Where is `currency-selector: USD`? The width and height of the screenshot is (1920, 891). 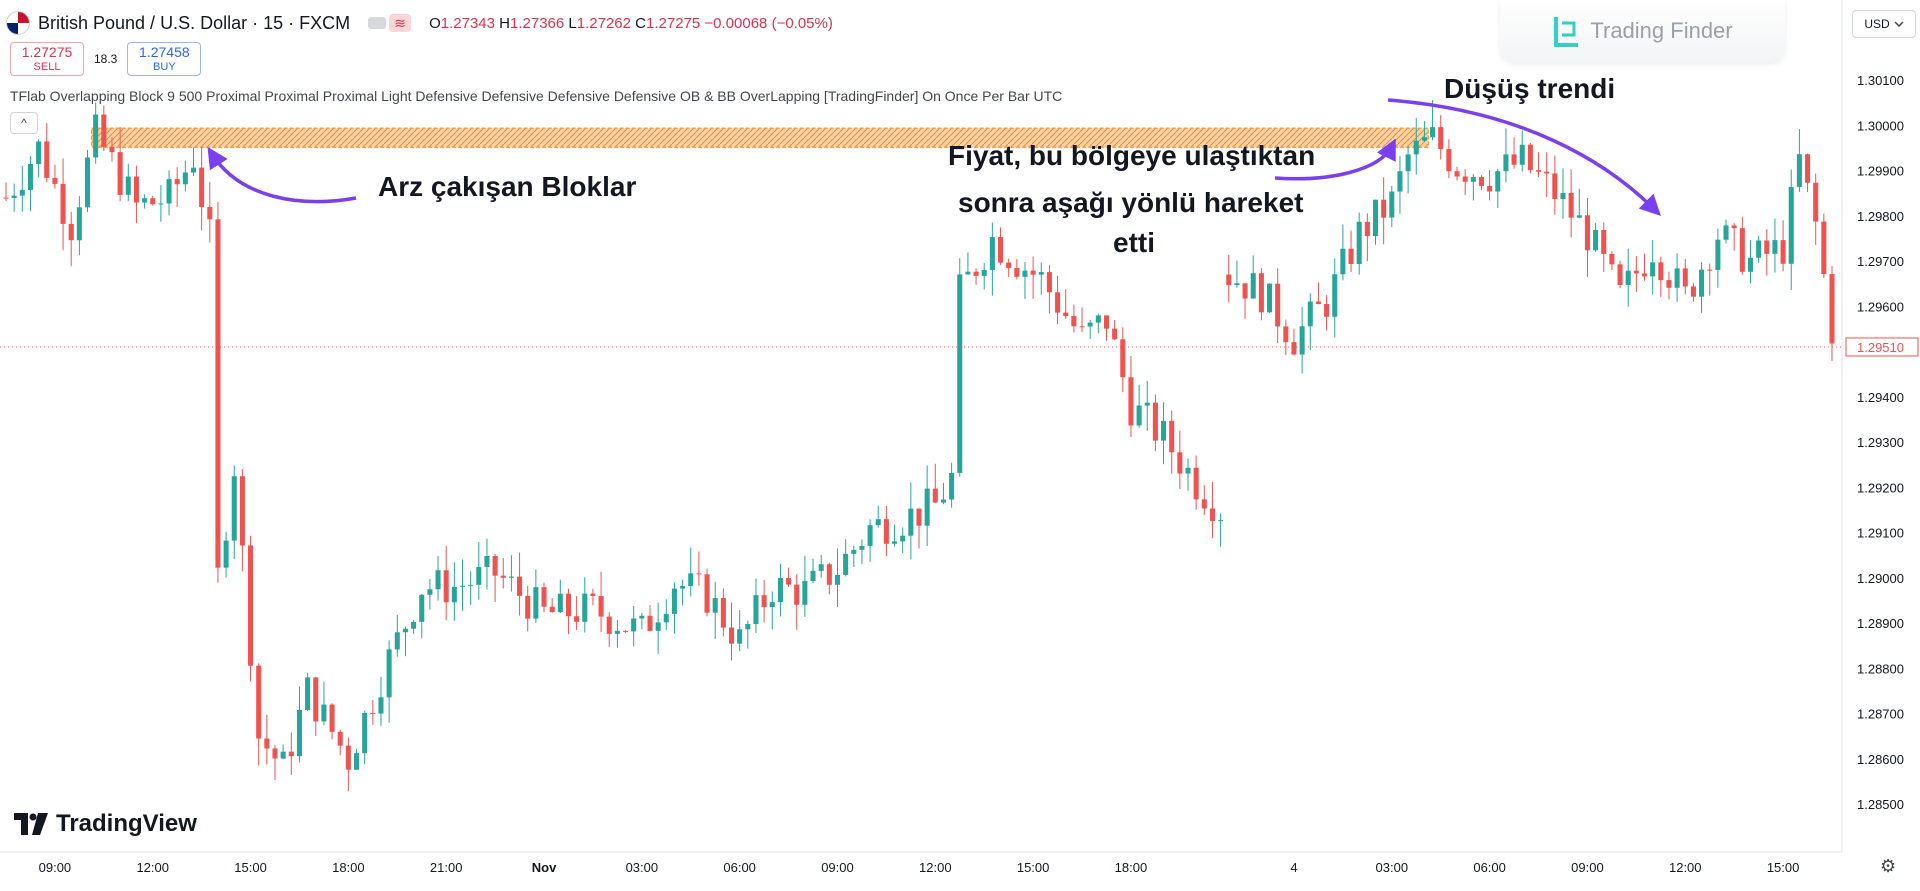 currency-selector: USD is located at coordinates (1884, 24).